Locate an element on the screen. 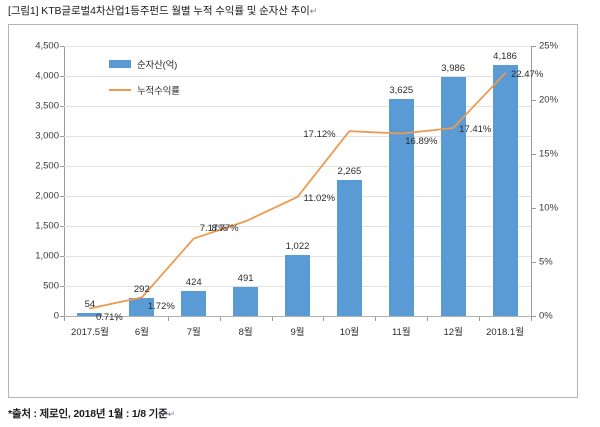  bar-value-label: 3,986 is located at coordinates (453, 68).